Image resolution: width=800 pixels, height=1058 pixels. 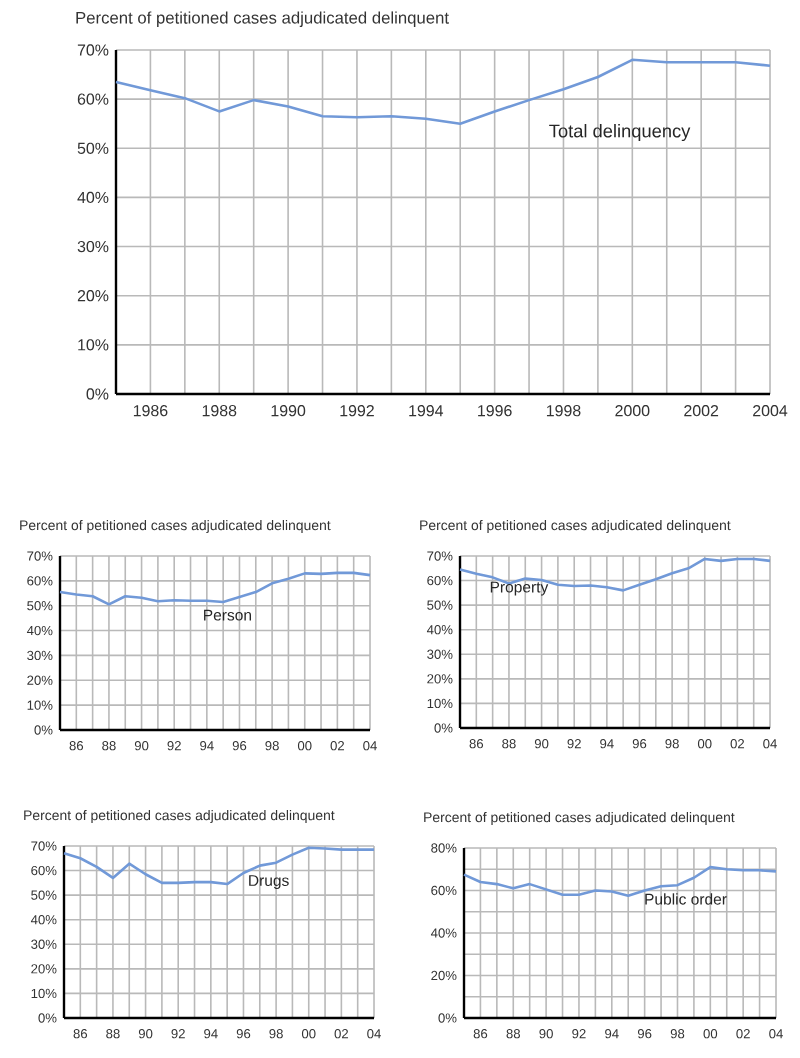 What do you see at coordinates (615, 574) in the screenshot?
I see `line-series` at bounding box center [615, 574].